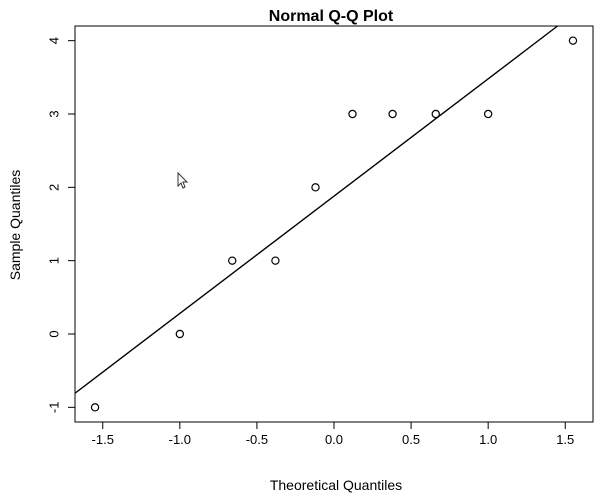 The image size is (600, 498). Describe the element at coordinates (180, 439) in the screenshot. I see `x-tick-label: -1.0` at that location.